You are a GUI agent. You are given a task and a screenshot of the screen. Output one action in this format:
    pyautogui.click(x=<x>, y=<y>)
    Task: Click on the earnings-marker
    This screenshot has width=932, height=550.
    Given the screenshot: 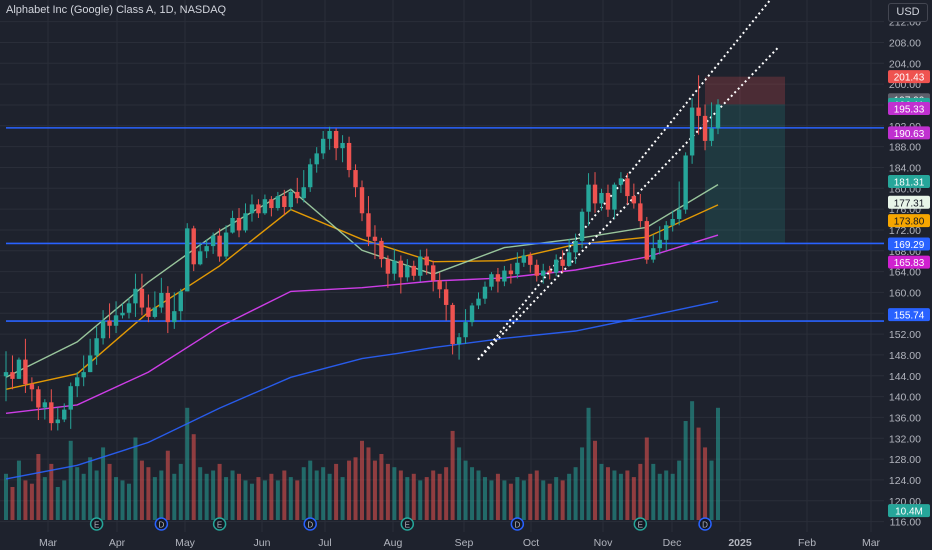 What is the action you would take?
    pyautogui.click(x=310, y=524)
    